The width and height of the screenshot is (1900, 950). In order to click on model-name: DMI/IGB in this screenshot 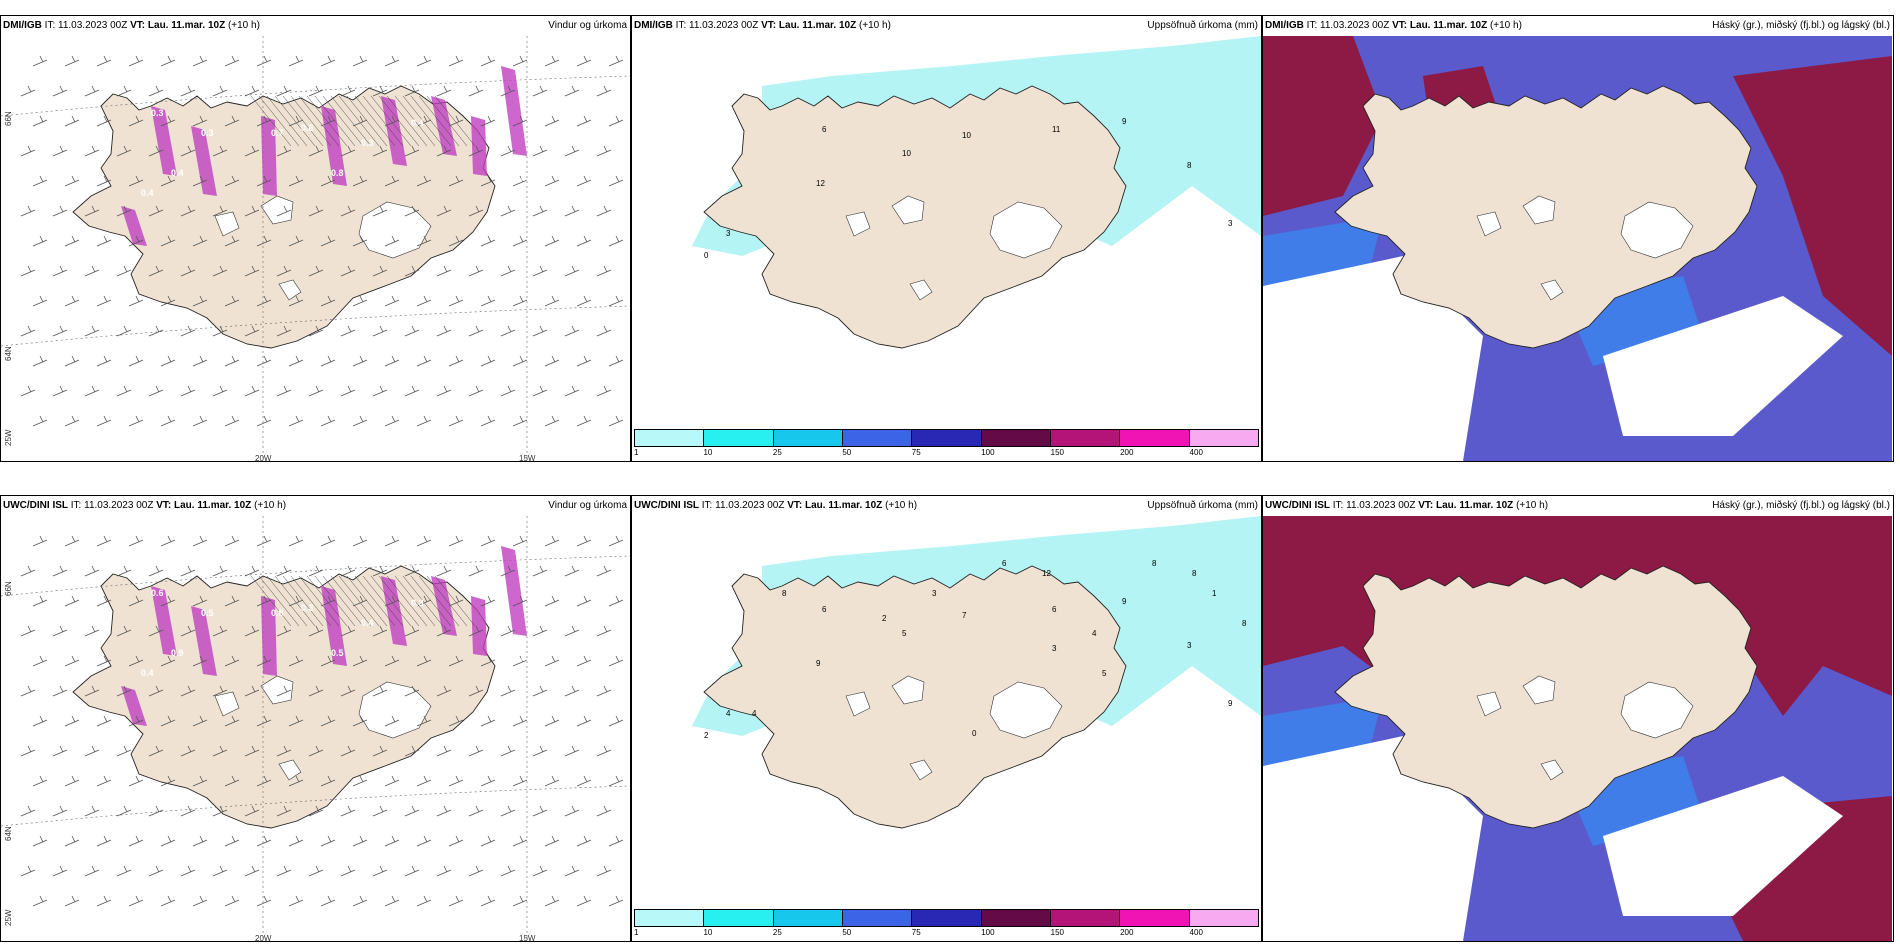, I will do `click(22, 25)`.